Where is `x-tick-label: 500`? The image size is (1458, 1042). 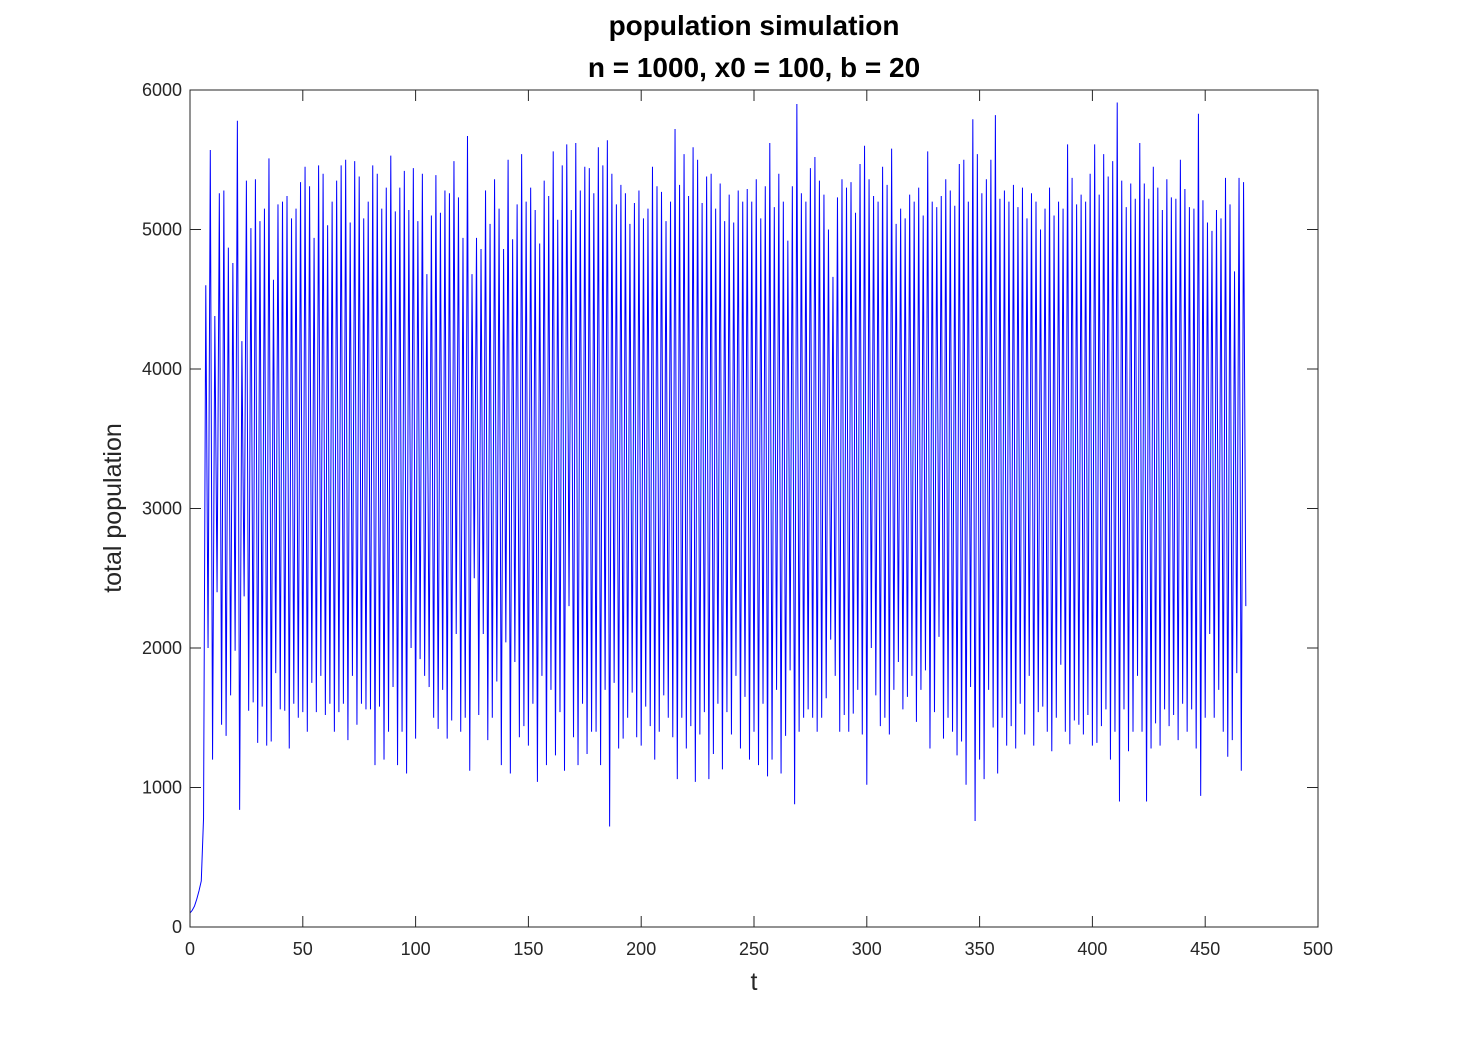
x-tick-label: 500 is located at coordinates (1318, 949).